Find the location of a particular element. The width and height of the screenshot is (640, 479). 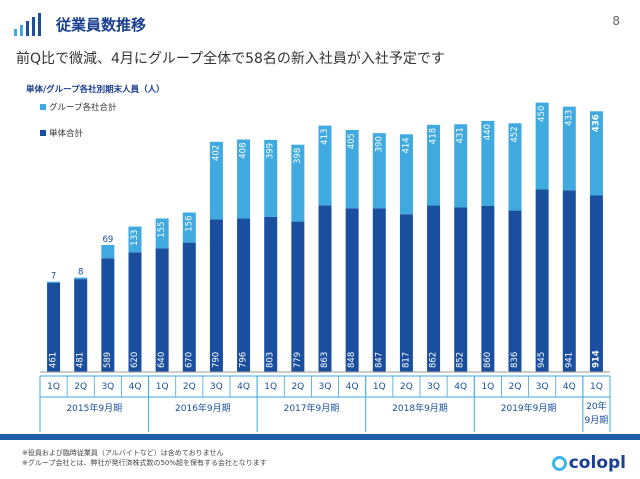

category-tick-label: 1Q is located at coordinates (53, 387).